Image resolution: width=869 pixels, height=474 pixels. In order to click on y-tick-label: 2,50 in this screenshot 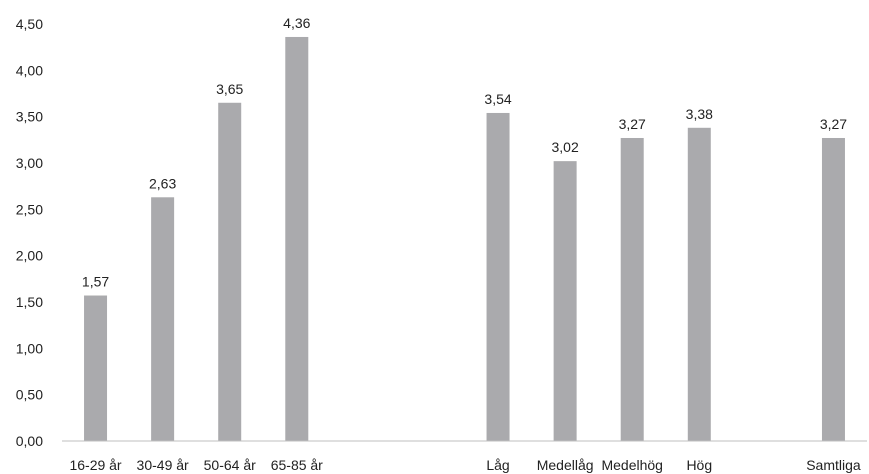, I will do `click(29, 209)`.